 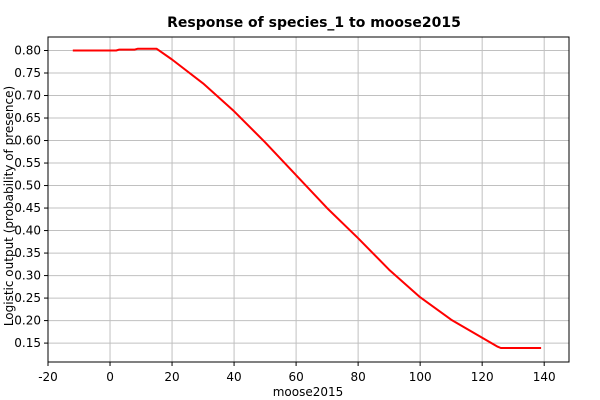 I want to click on y-tick-label: 0.25, so click(x=27, y=298).